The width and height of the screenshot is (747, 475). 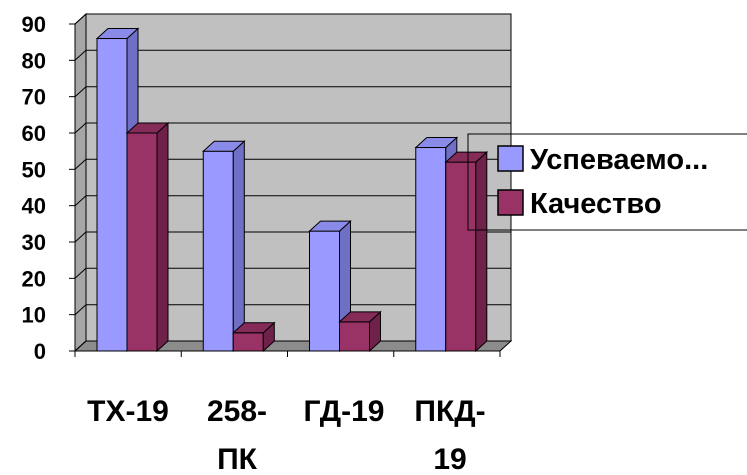 What do you see at coordinates (34, 315) in the screenshot?
I see `y-tick-label: 10` at bounding box center [34, 315].